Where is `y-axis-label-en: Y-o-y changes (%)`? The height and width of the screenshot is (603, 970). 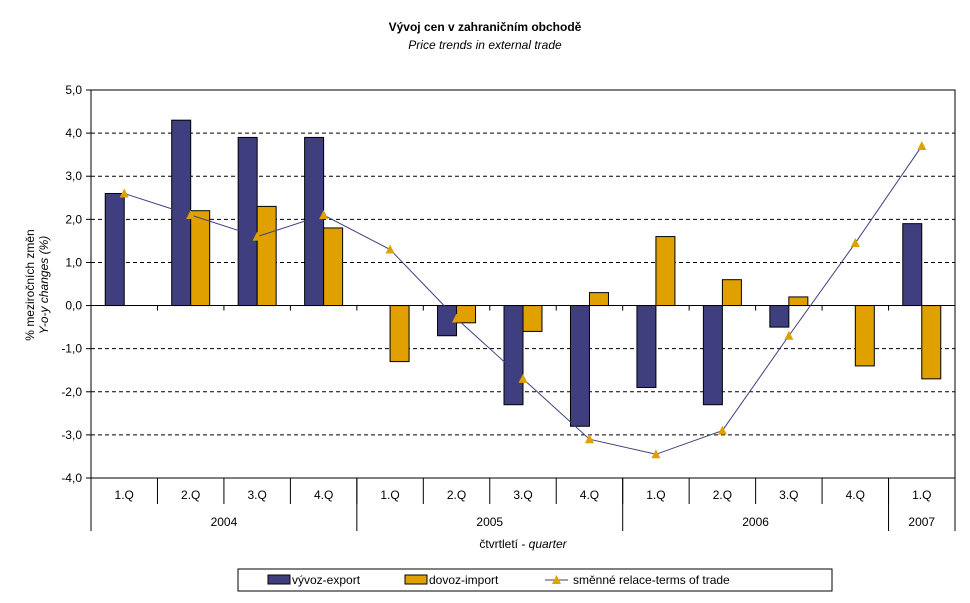 y-axis-label-en: Y-o-y changes (%) is located at coordinates (44, 285).